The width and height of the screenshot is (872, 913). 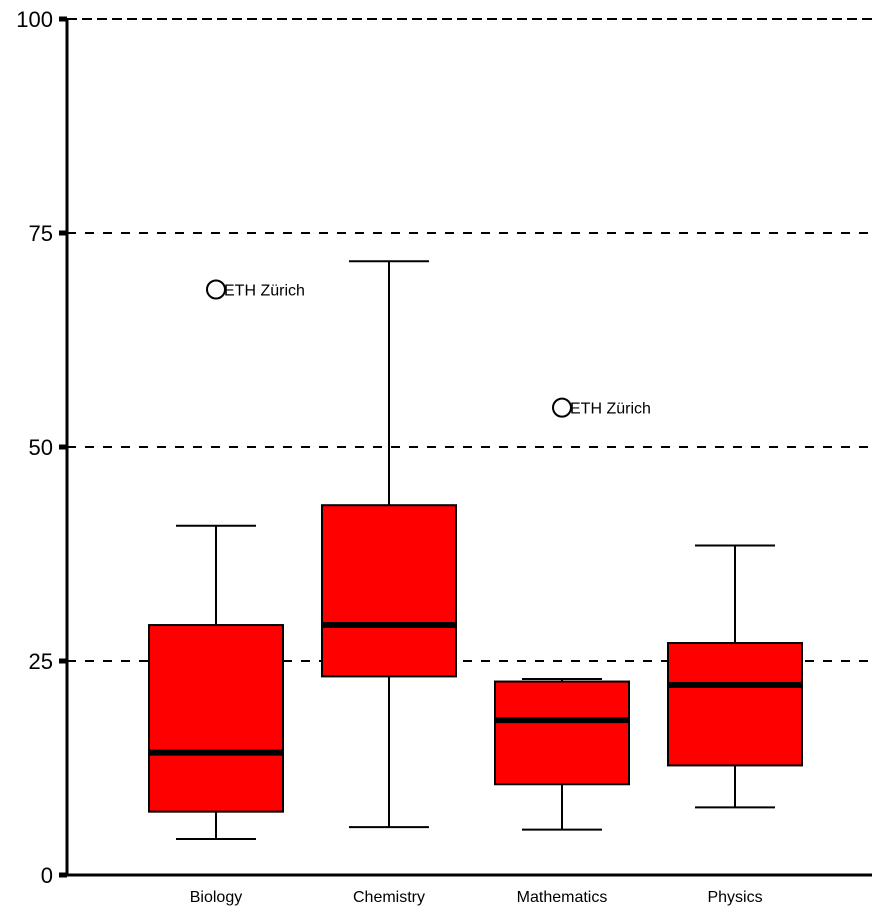 What do you see at coordinates (476, 897) in the screenshot?
I see `category-labels: Biology Chemistry Mathematics Physics` at bounding box center [476, 897].